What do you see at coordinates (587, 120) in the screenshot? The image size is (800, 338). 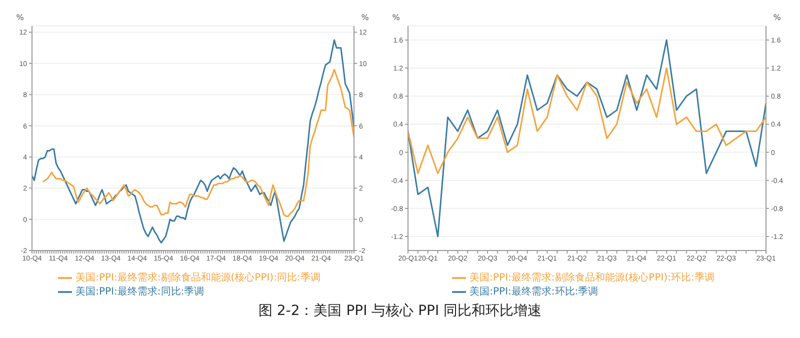 I see `line-series` at bounding box center [587, 120].